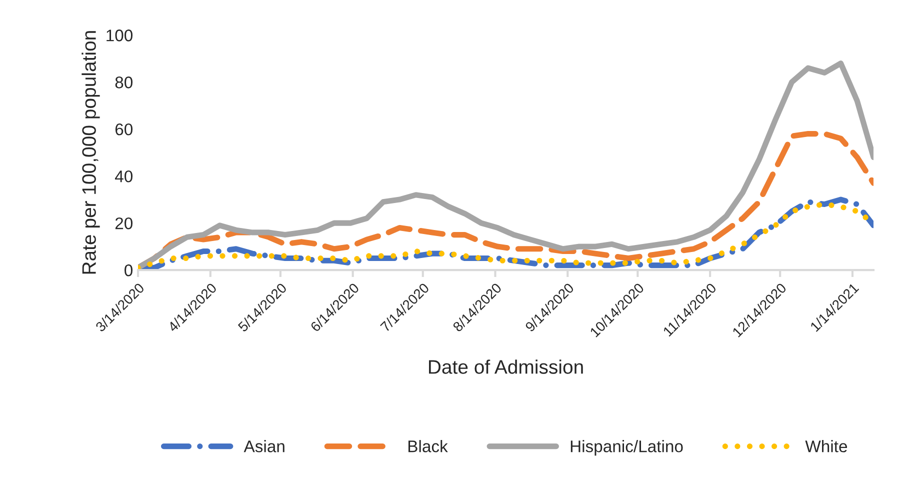  What do you see at coordinates (124, 82) in the screenshot?
I see `y-tick-label: 80` at bounding box center [124, 82].